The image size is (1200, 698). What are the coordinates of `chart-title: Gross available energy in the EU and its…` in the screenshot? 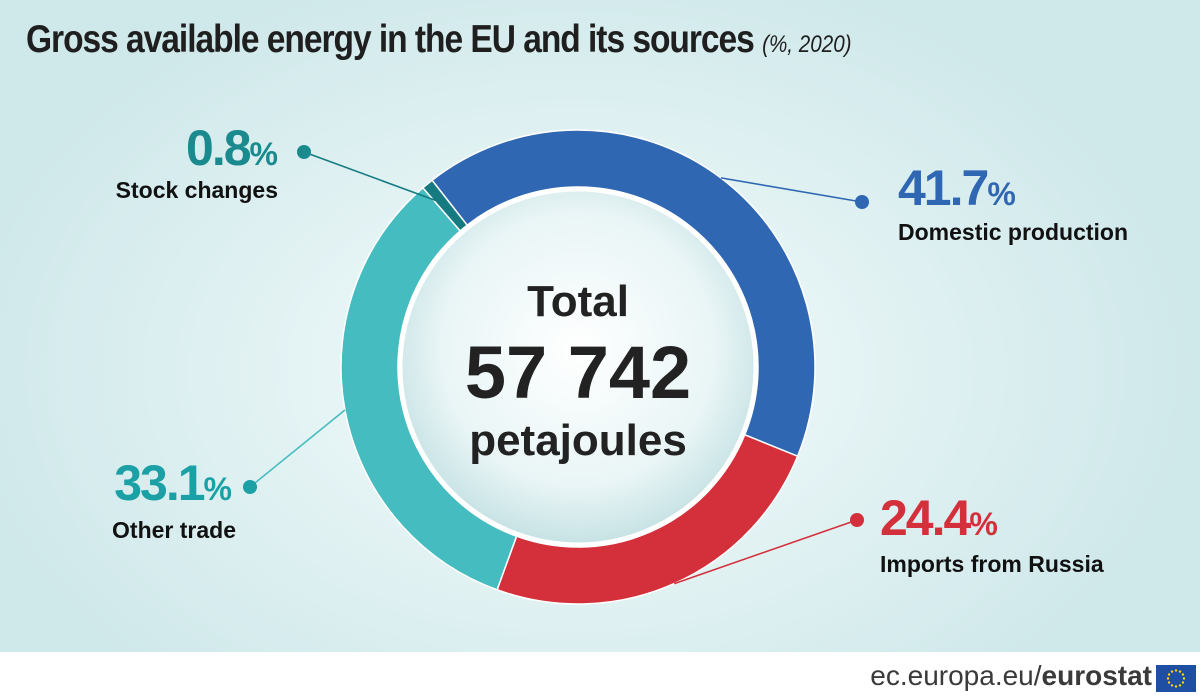 It's located at (439, 40).